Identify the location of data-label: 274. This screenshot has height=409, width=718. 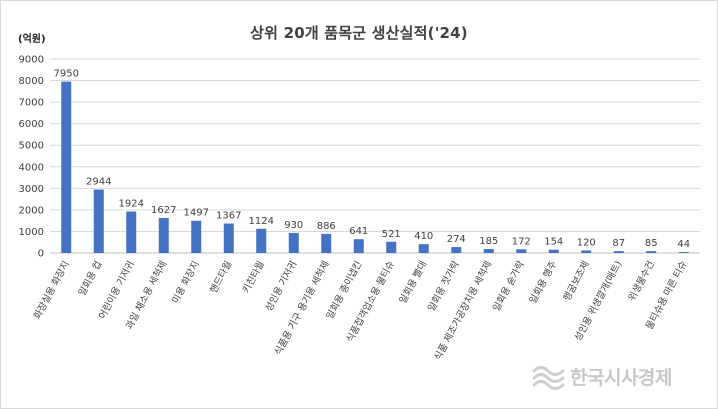
(456, 239).